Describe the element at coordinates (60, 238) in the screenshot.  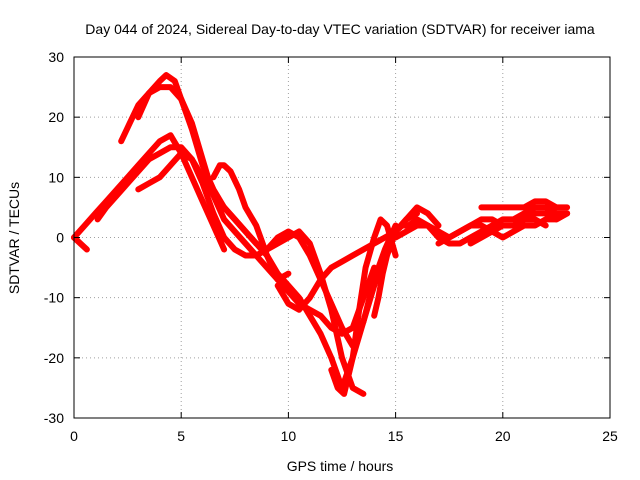
I see `y-tick-label: 0` at that location.